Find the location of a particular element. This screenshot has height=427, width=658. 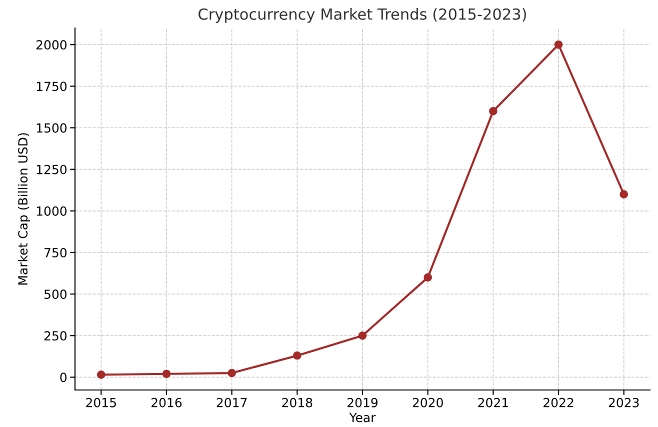

y-axis-title: Market Cap (Billion USD) is located at coordinates (24, 209).